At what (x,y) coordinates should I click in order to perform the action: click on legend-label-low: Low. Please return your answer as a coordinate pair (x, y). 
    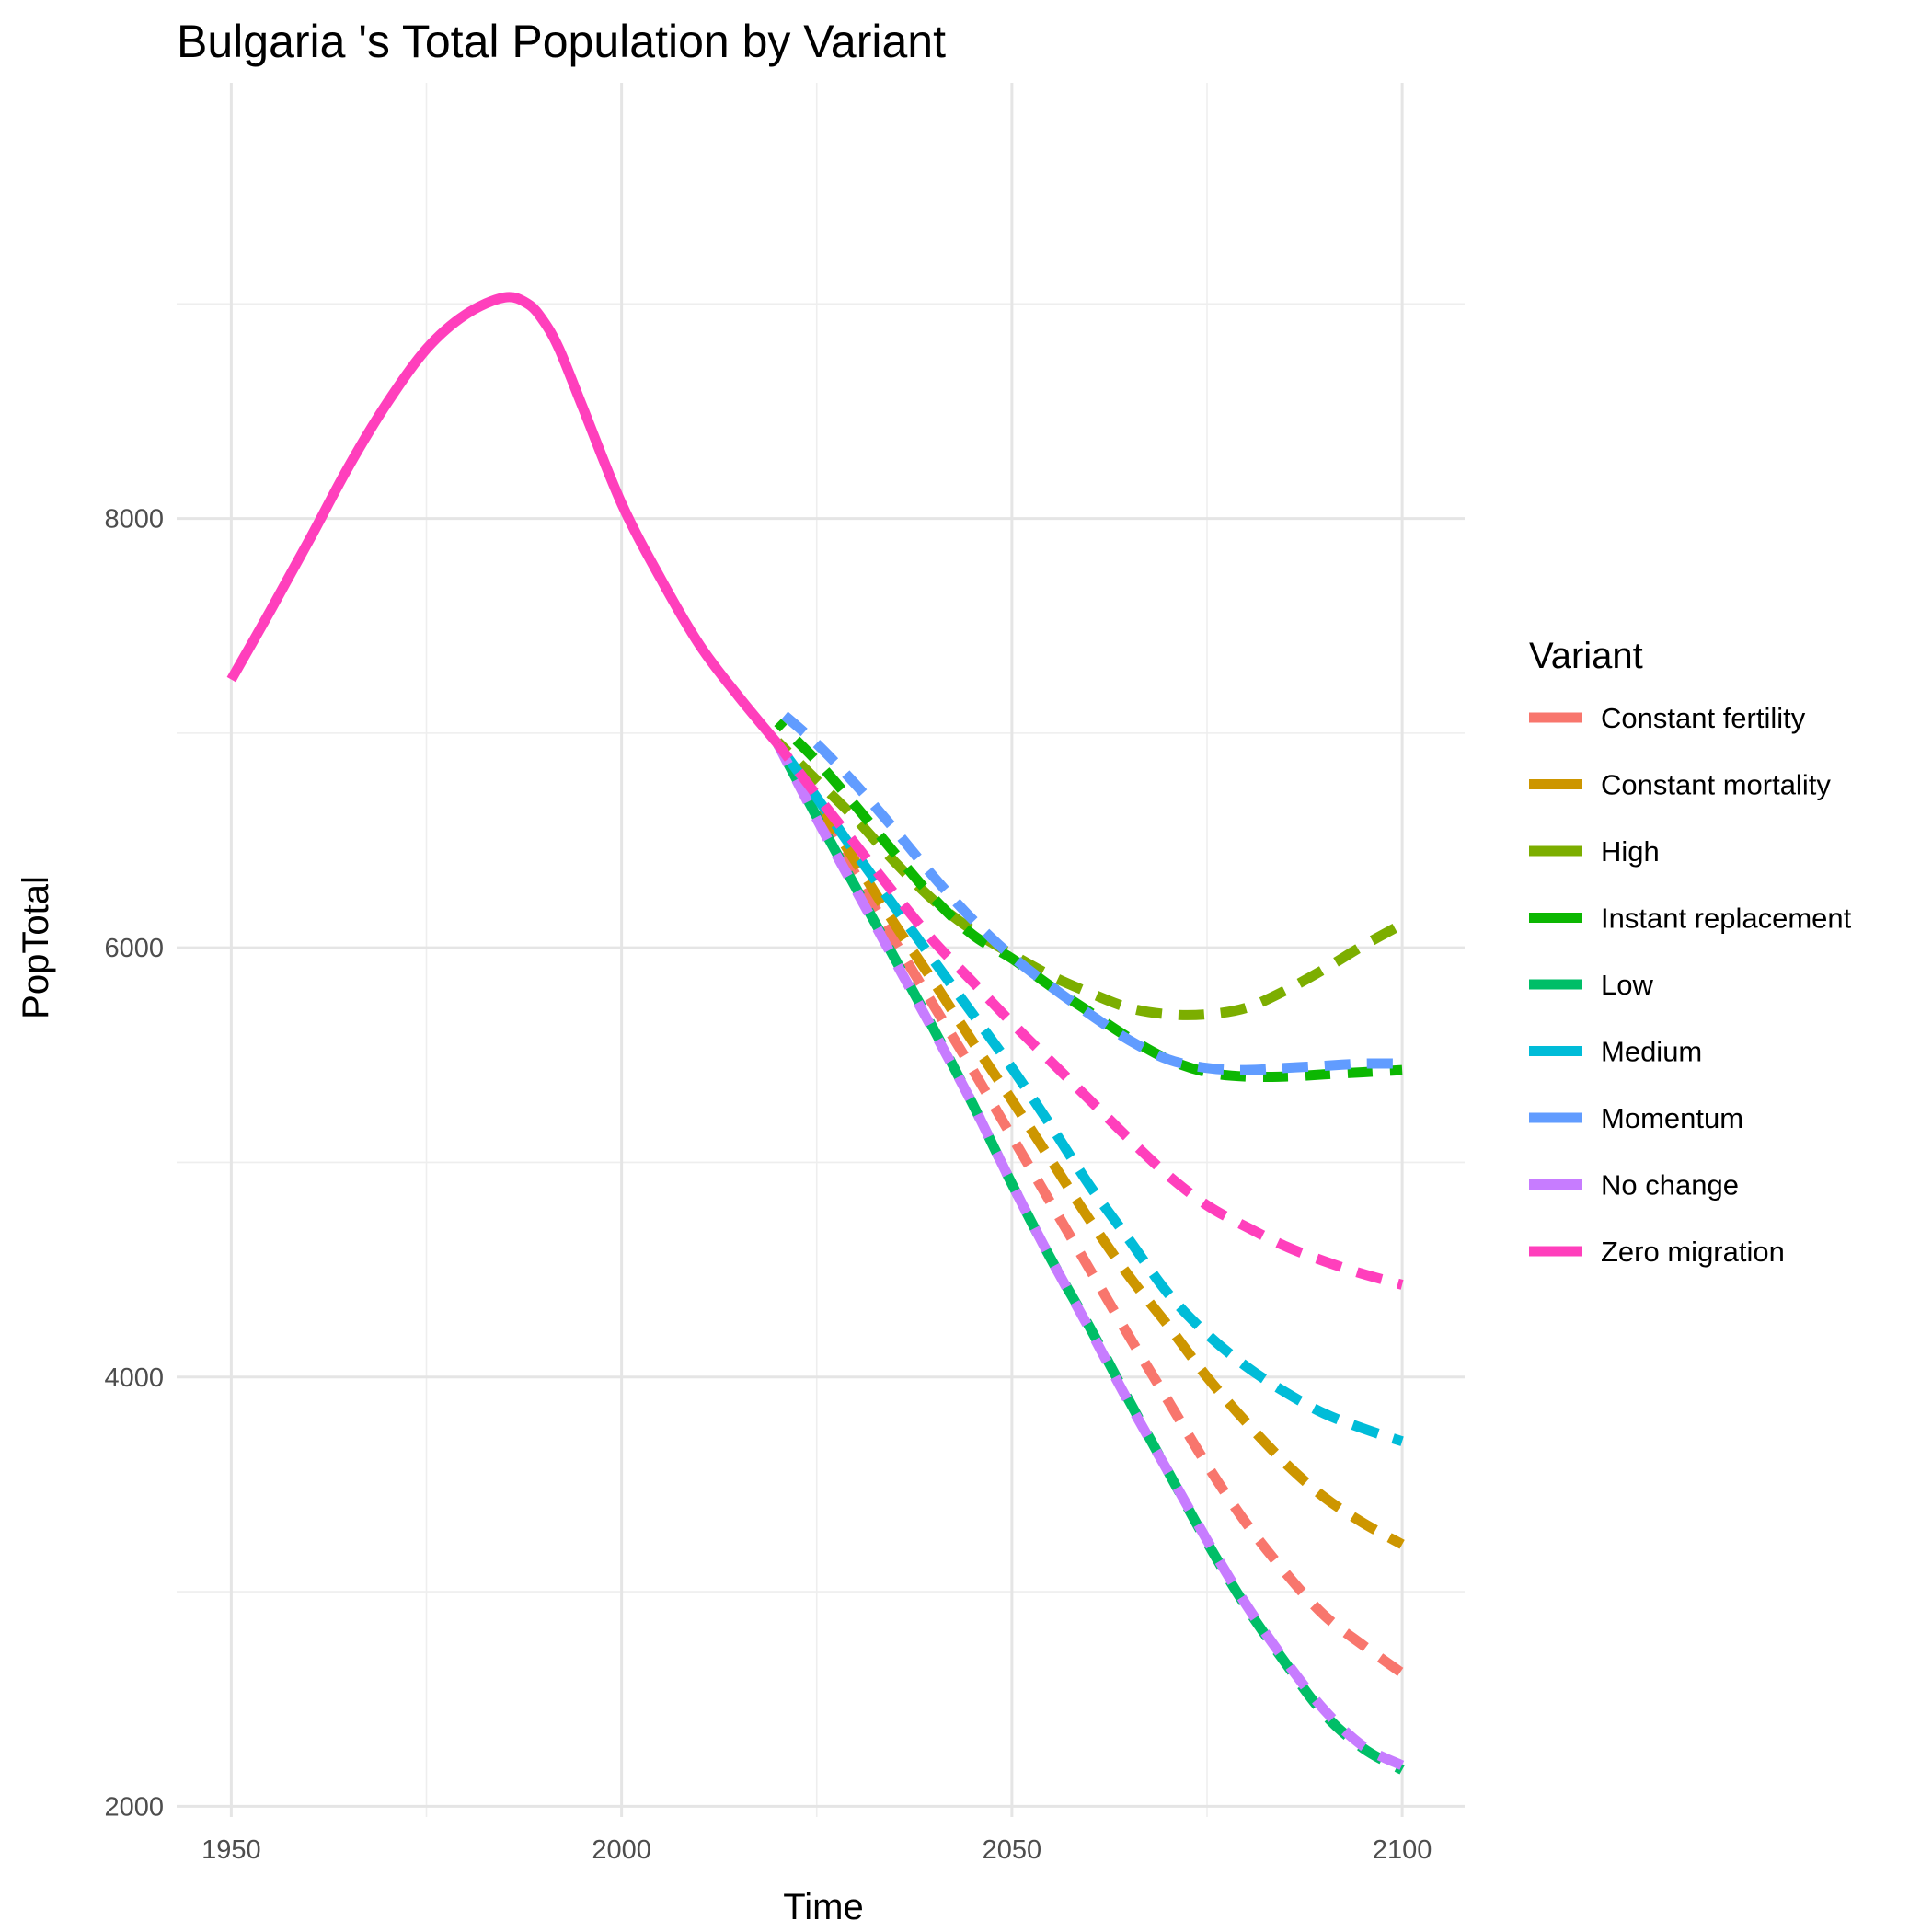
    Looking at the image, I should click on (1627, 985).